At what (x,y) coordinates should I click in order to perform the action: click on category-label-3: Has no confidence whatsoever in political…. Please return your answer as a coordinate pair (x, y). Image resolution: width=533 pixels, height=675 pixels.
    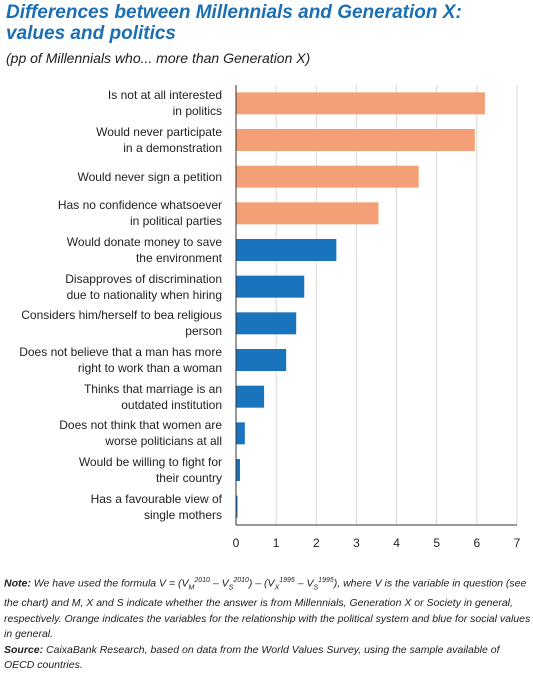
    Looking at the image, I should click on (111, 213).